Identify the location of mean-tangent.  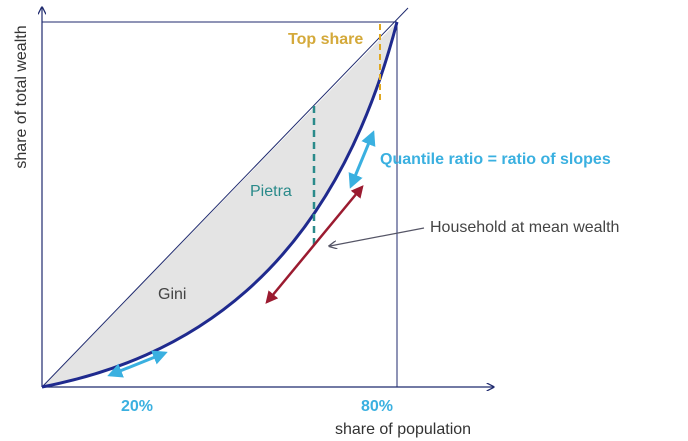
(314, 244).